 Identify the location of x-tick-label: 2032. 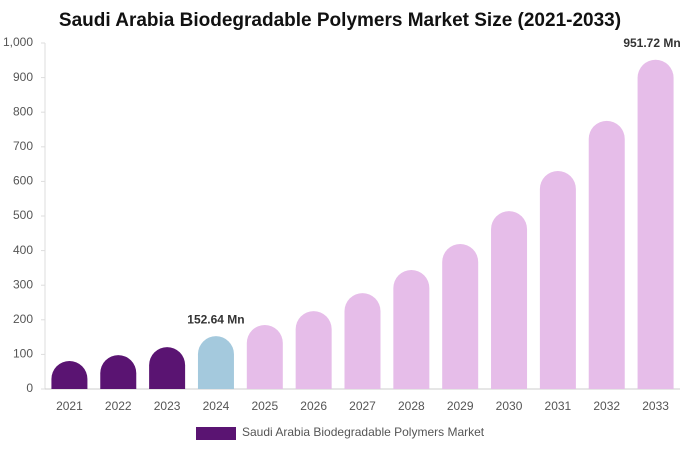
(606, 406).